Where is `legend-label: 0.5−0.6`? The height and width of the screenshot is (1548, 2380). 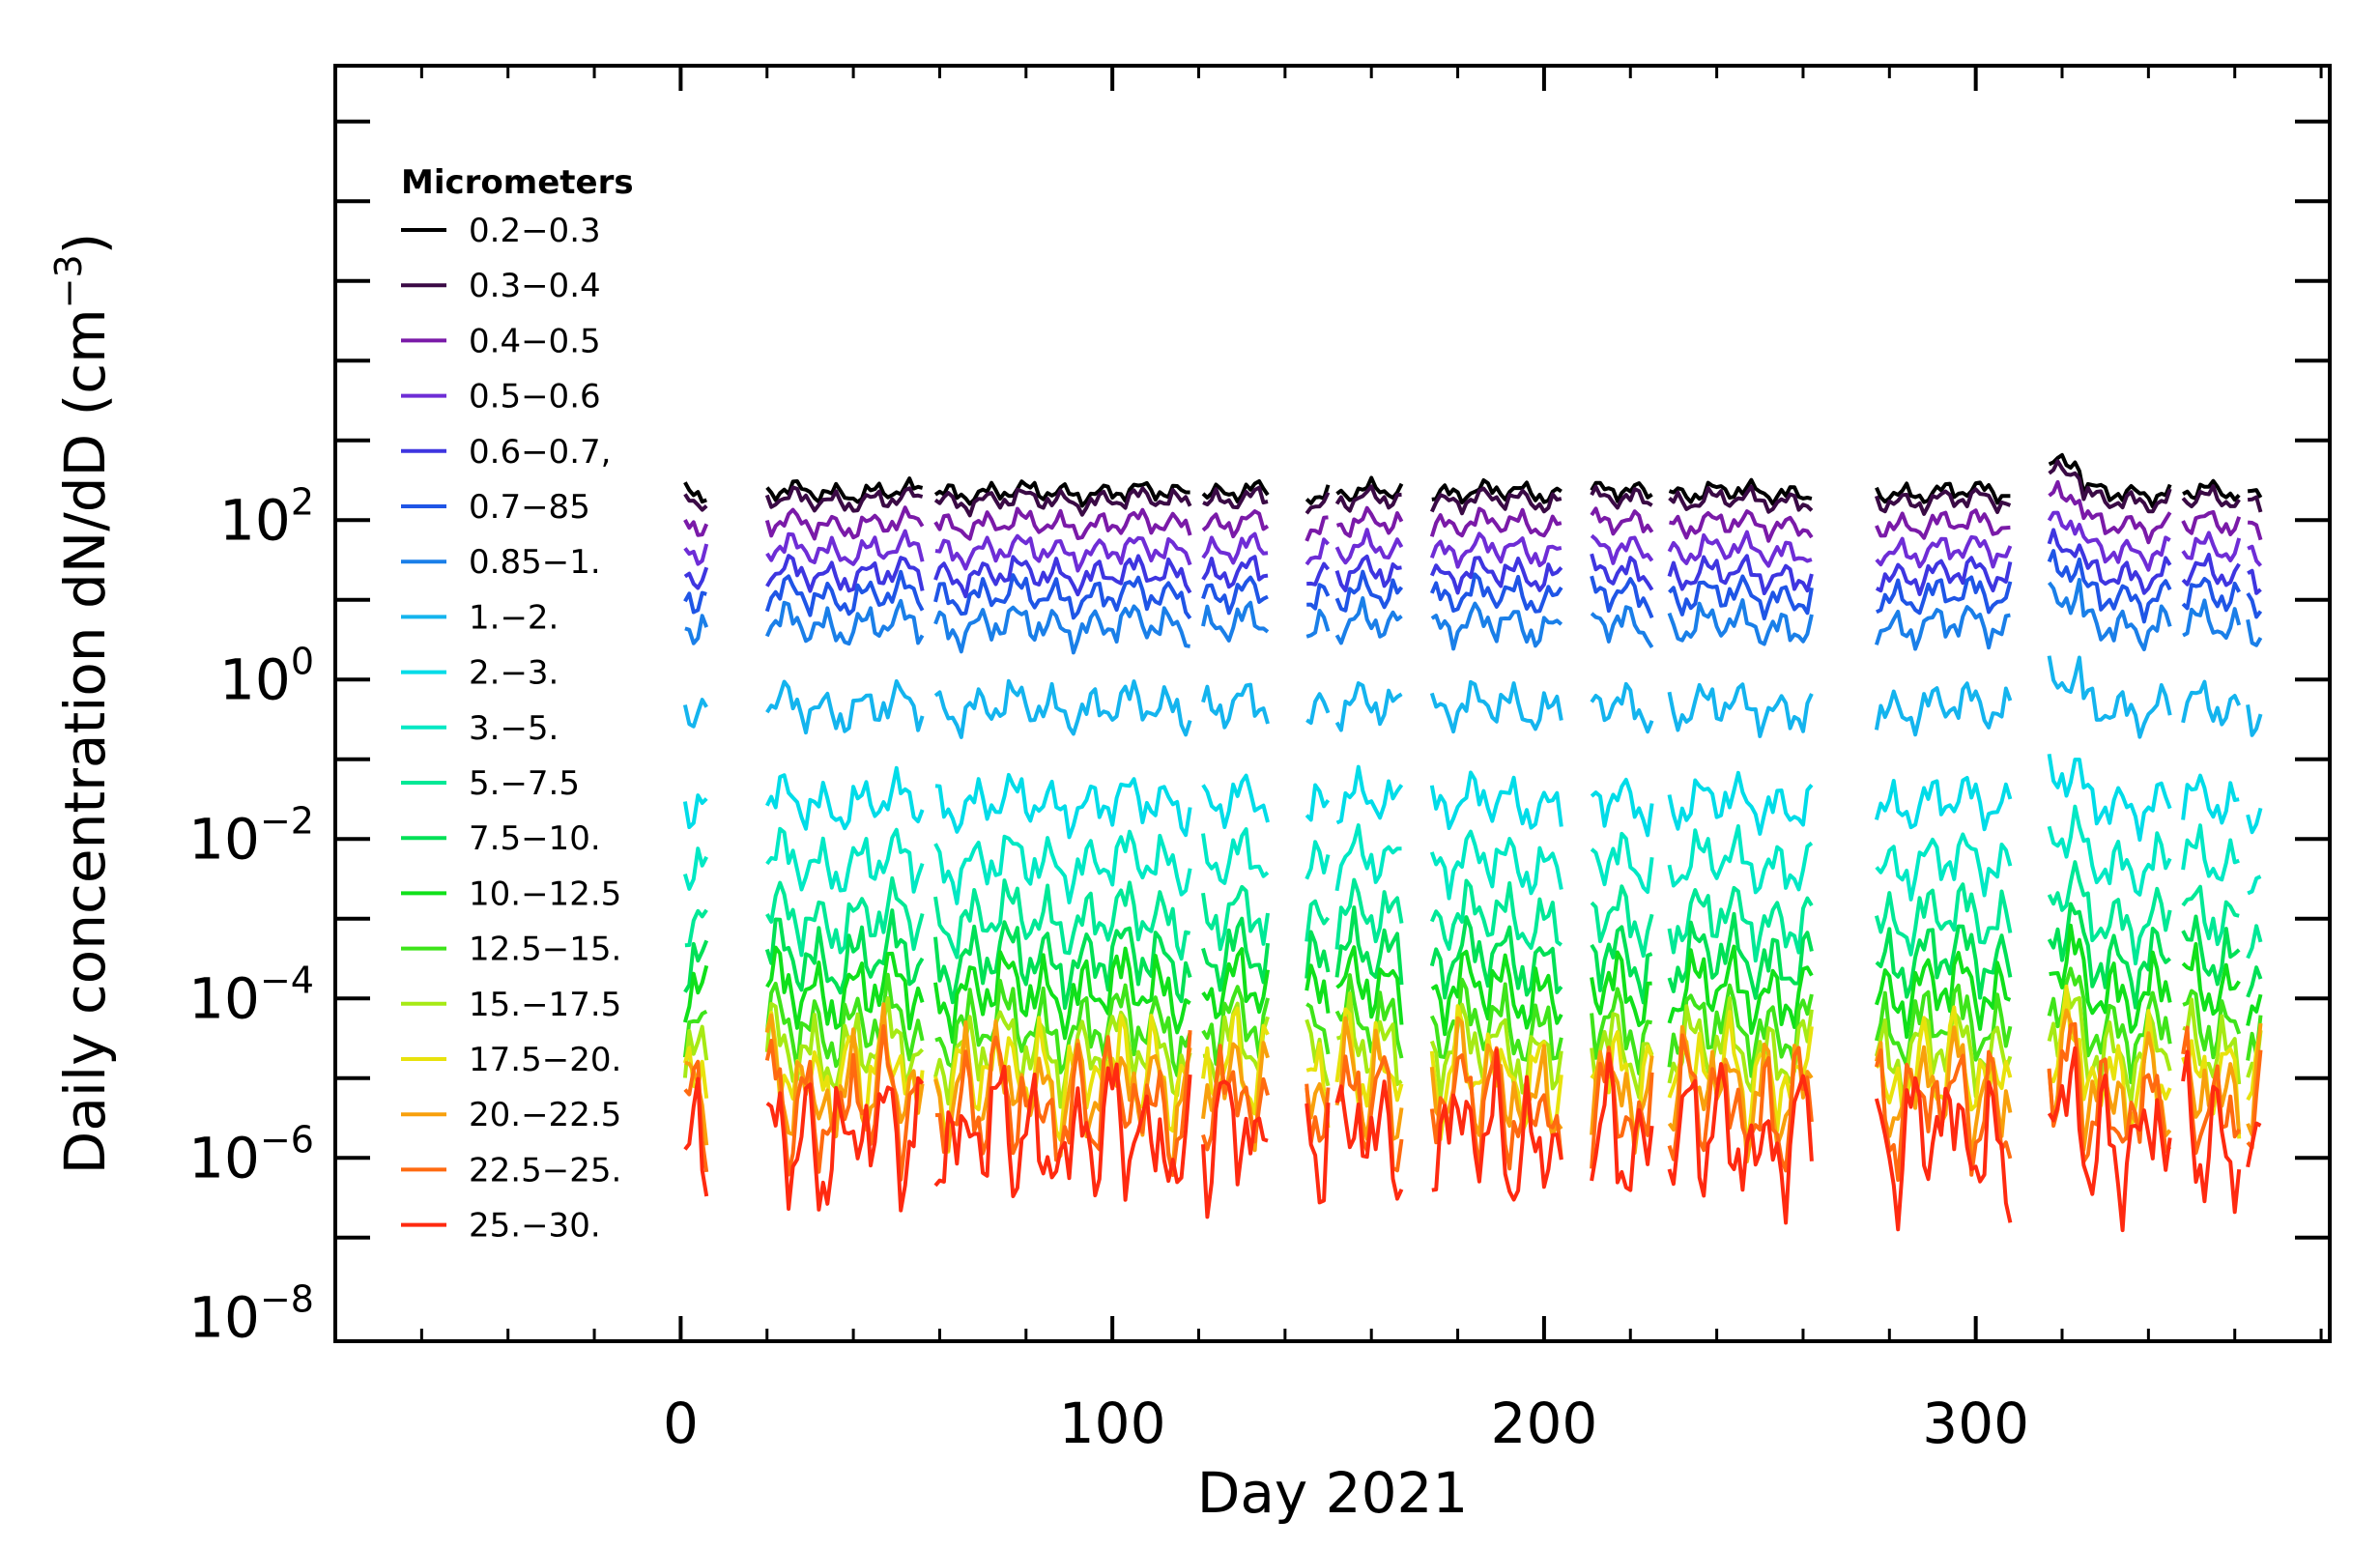 legend-label: 0.5−0.6 is located at coordinates (535, 397).